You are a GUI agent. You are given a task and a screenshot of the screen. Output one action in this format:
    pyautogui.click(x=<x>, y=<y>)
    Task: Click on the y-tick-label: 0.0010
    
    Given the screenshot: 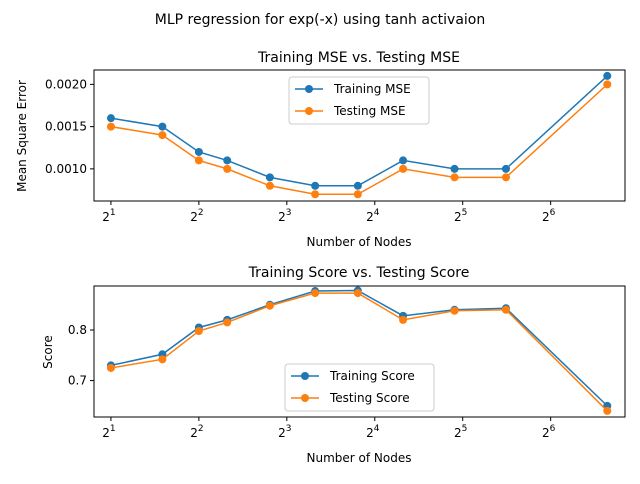 What is the action you would take?
    pyautogui.click(x=66, y=169)
    